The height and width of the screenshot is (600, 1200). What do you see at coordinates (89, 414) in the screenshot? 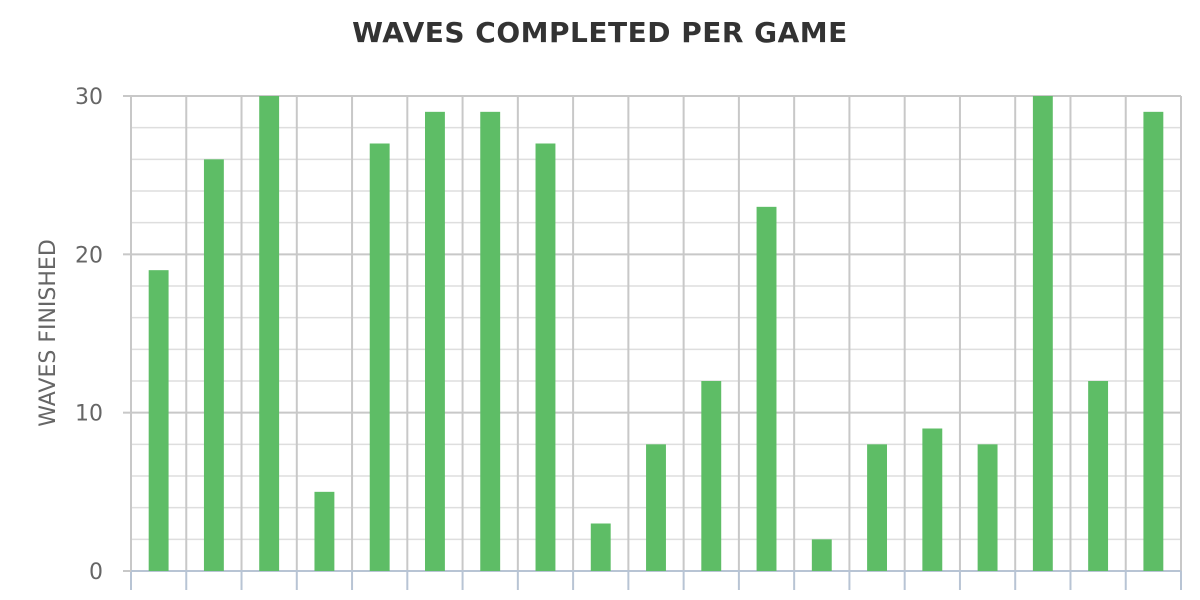
I see `y-tick-label: 10` at bounding box center [89, 414].